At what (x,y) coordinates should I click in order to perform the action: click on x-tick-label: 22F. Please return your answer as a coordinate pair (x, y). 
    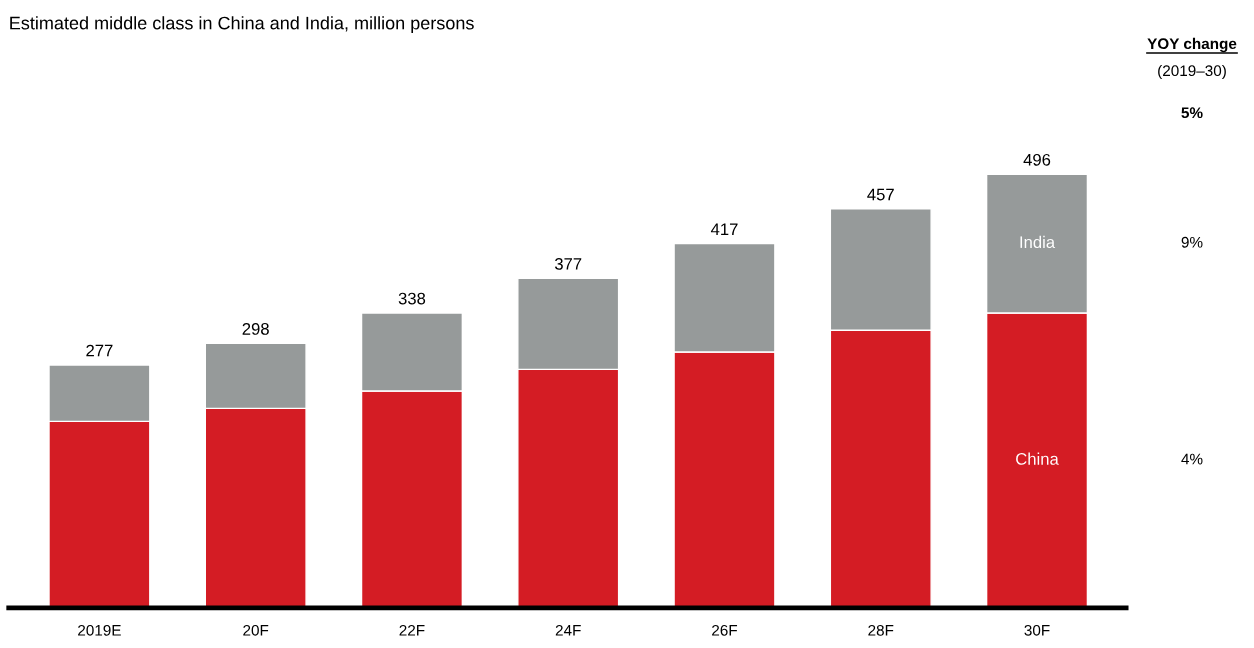
    Looking at the image, I should click on (412, 630).